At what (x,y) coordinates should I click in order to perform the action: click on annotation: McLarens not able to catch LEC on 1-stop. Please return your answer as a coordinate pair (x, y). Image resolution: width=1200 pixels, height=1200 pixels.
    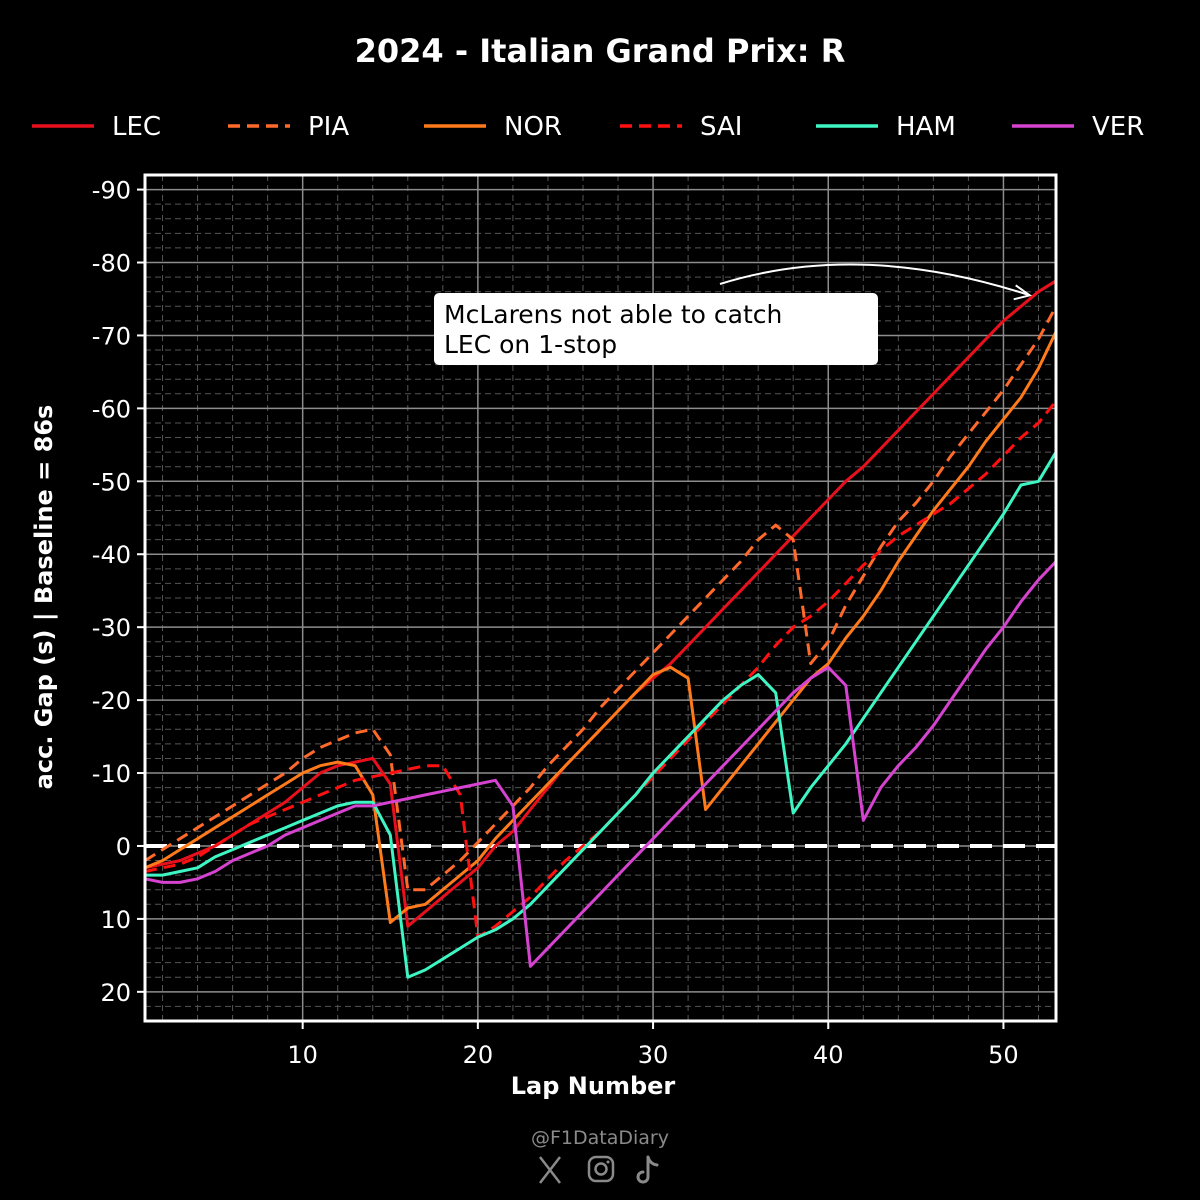
    Looking at the image, I should click on (733, 314).